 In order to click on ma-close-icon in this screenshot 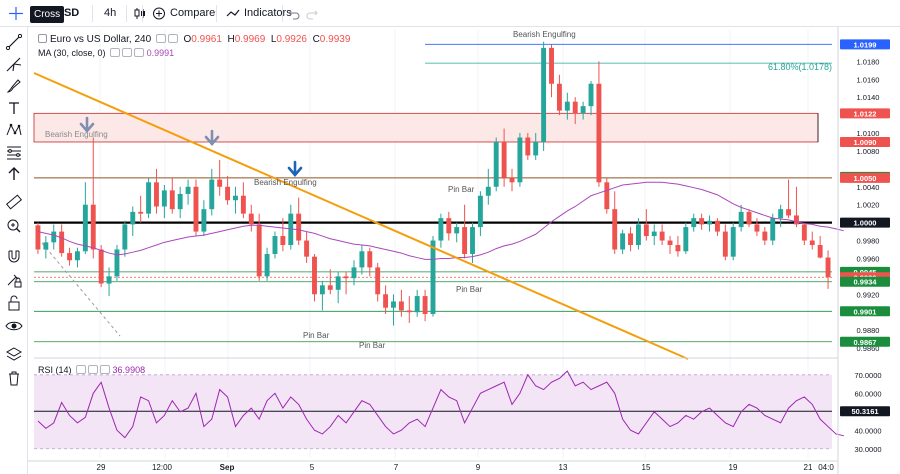, I will do `click(139, 52)`.